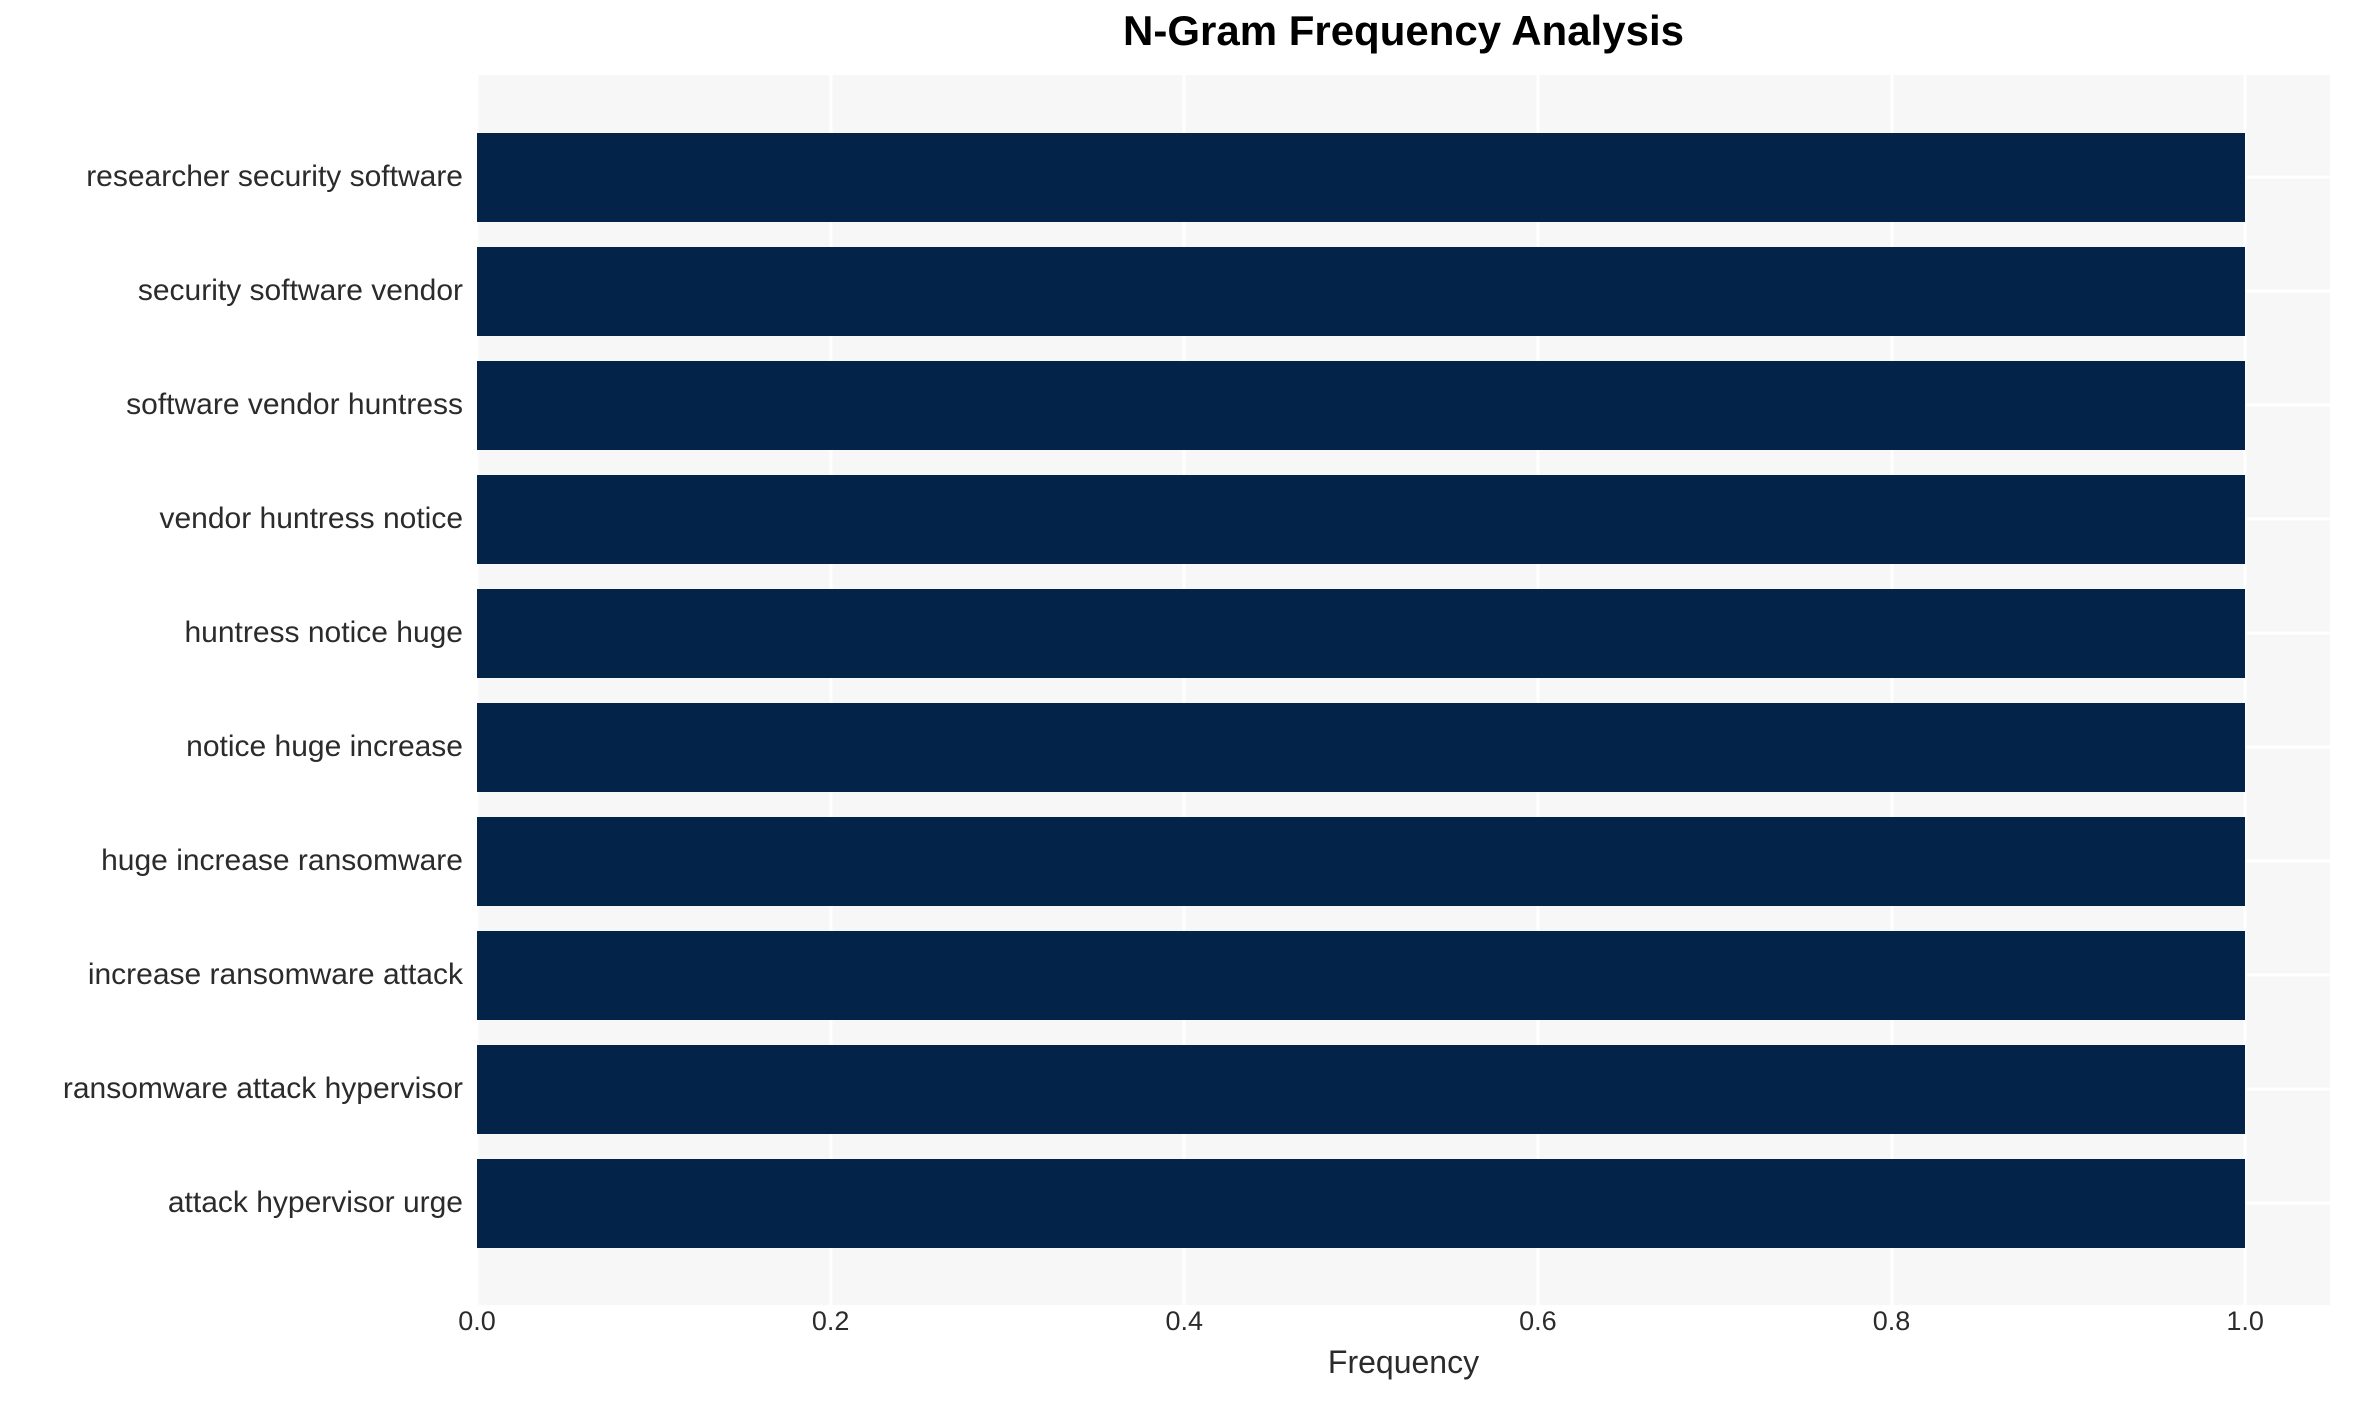 The height and width of the screenshot is (1402, 2354). I want to click on x-axis-tick-label: 0.2, so click(830, 1321).